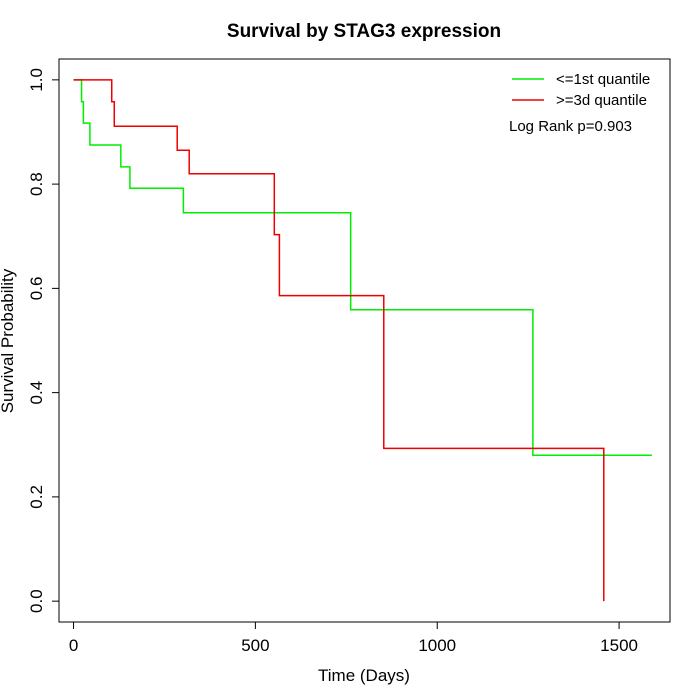 This screenshot has width=700, height=700. Describe the element at coordinates (581, 90) in the screenshot. I see `legend: <=1st quantile >=3d quantile` at that location.